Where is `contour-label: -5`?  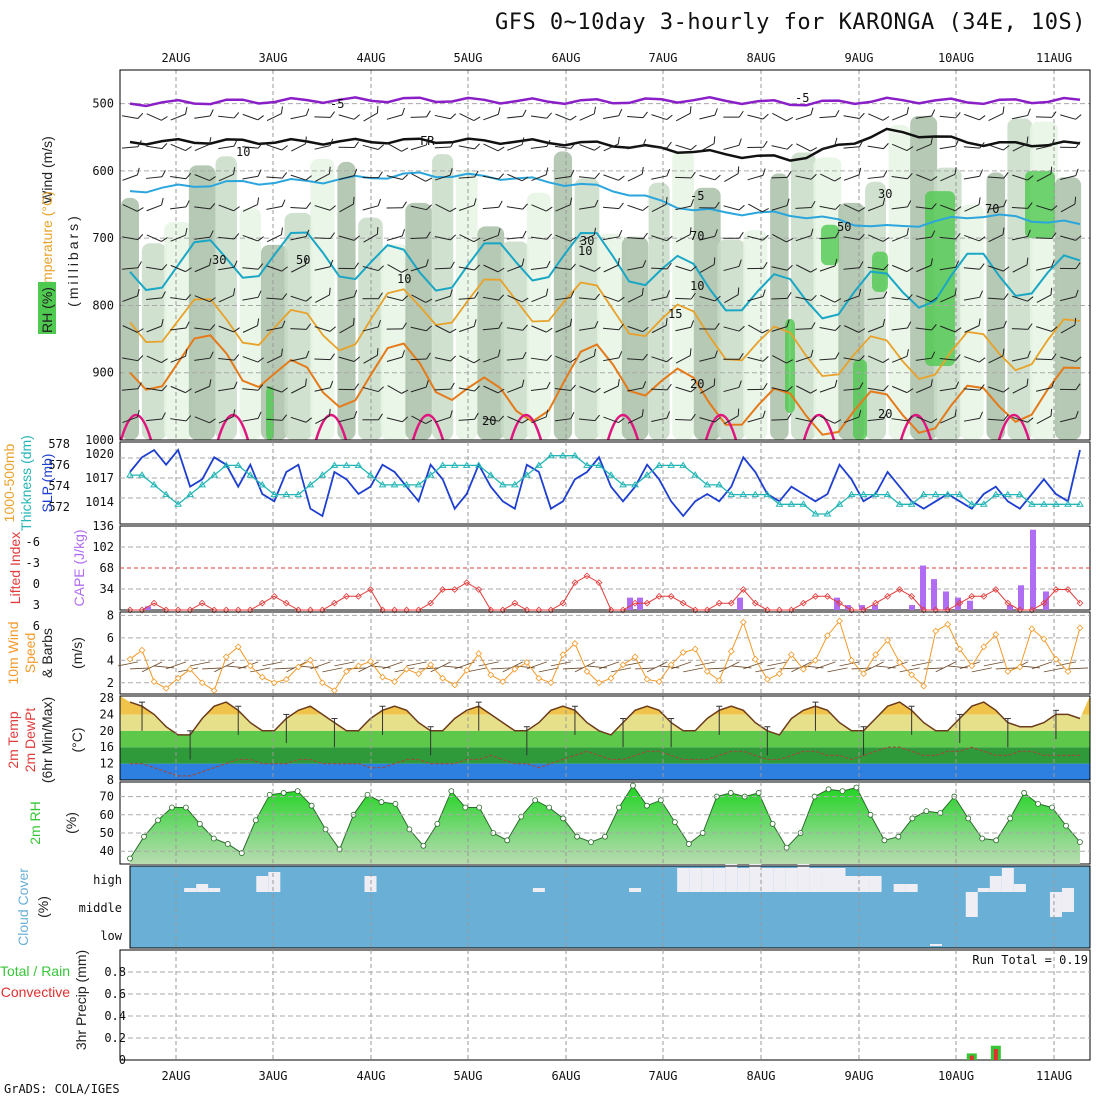 contour-label: -5 is located at coordinates (337, 104).